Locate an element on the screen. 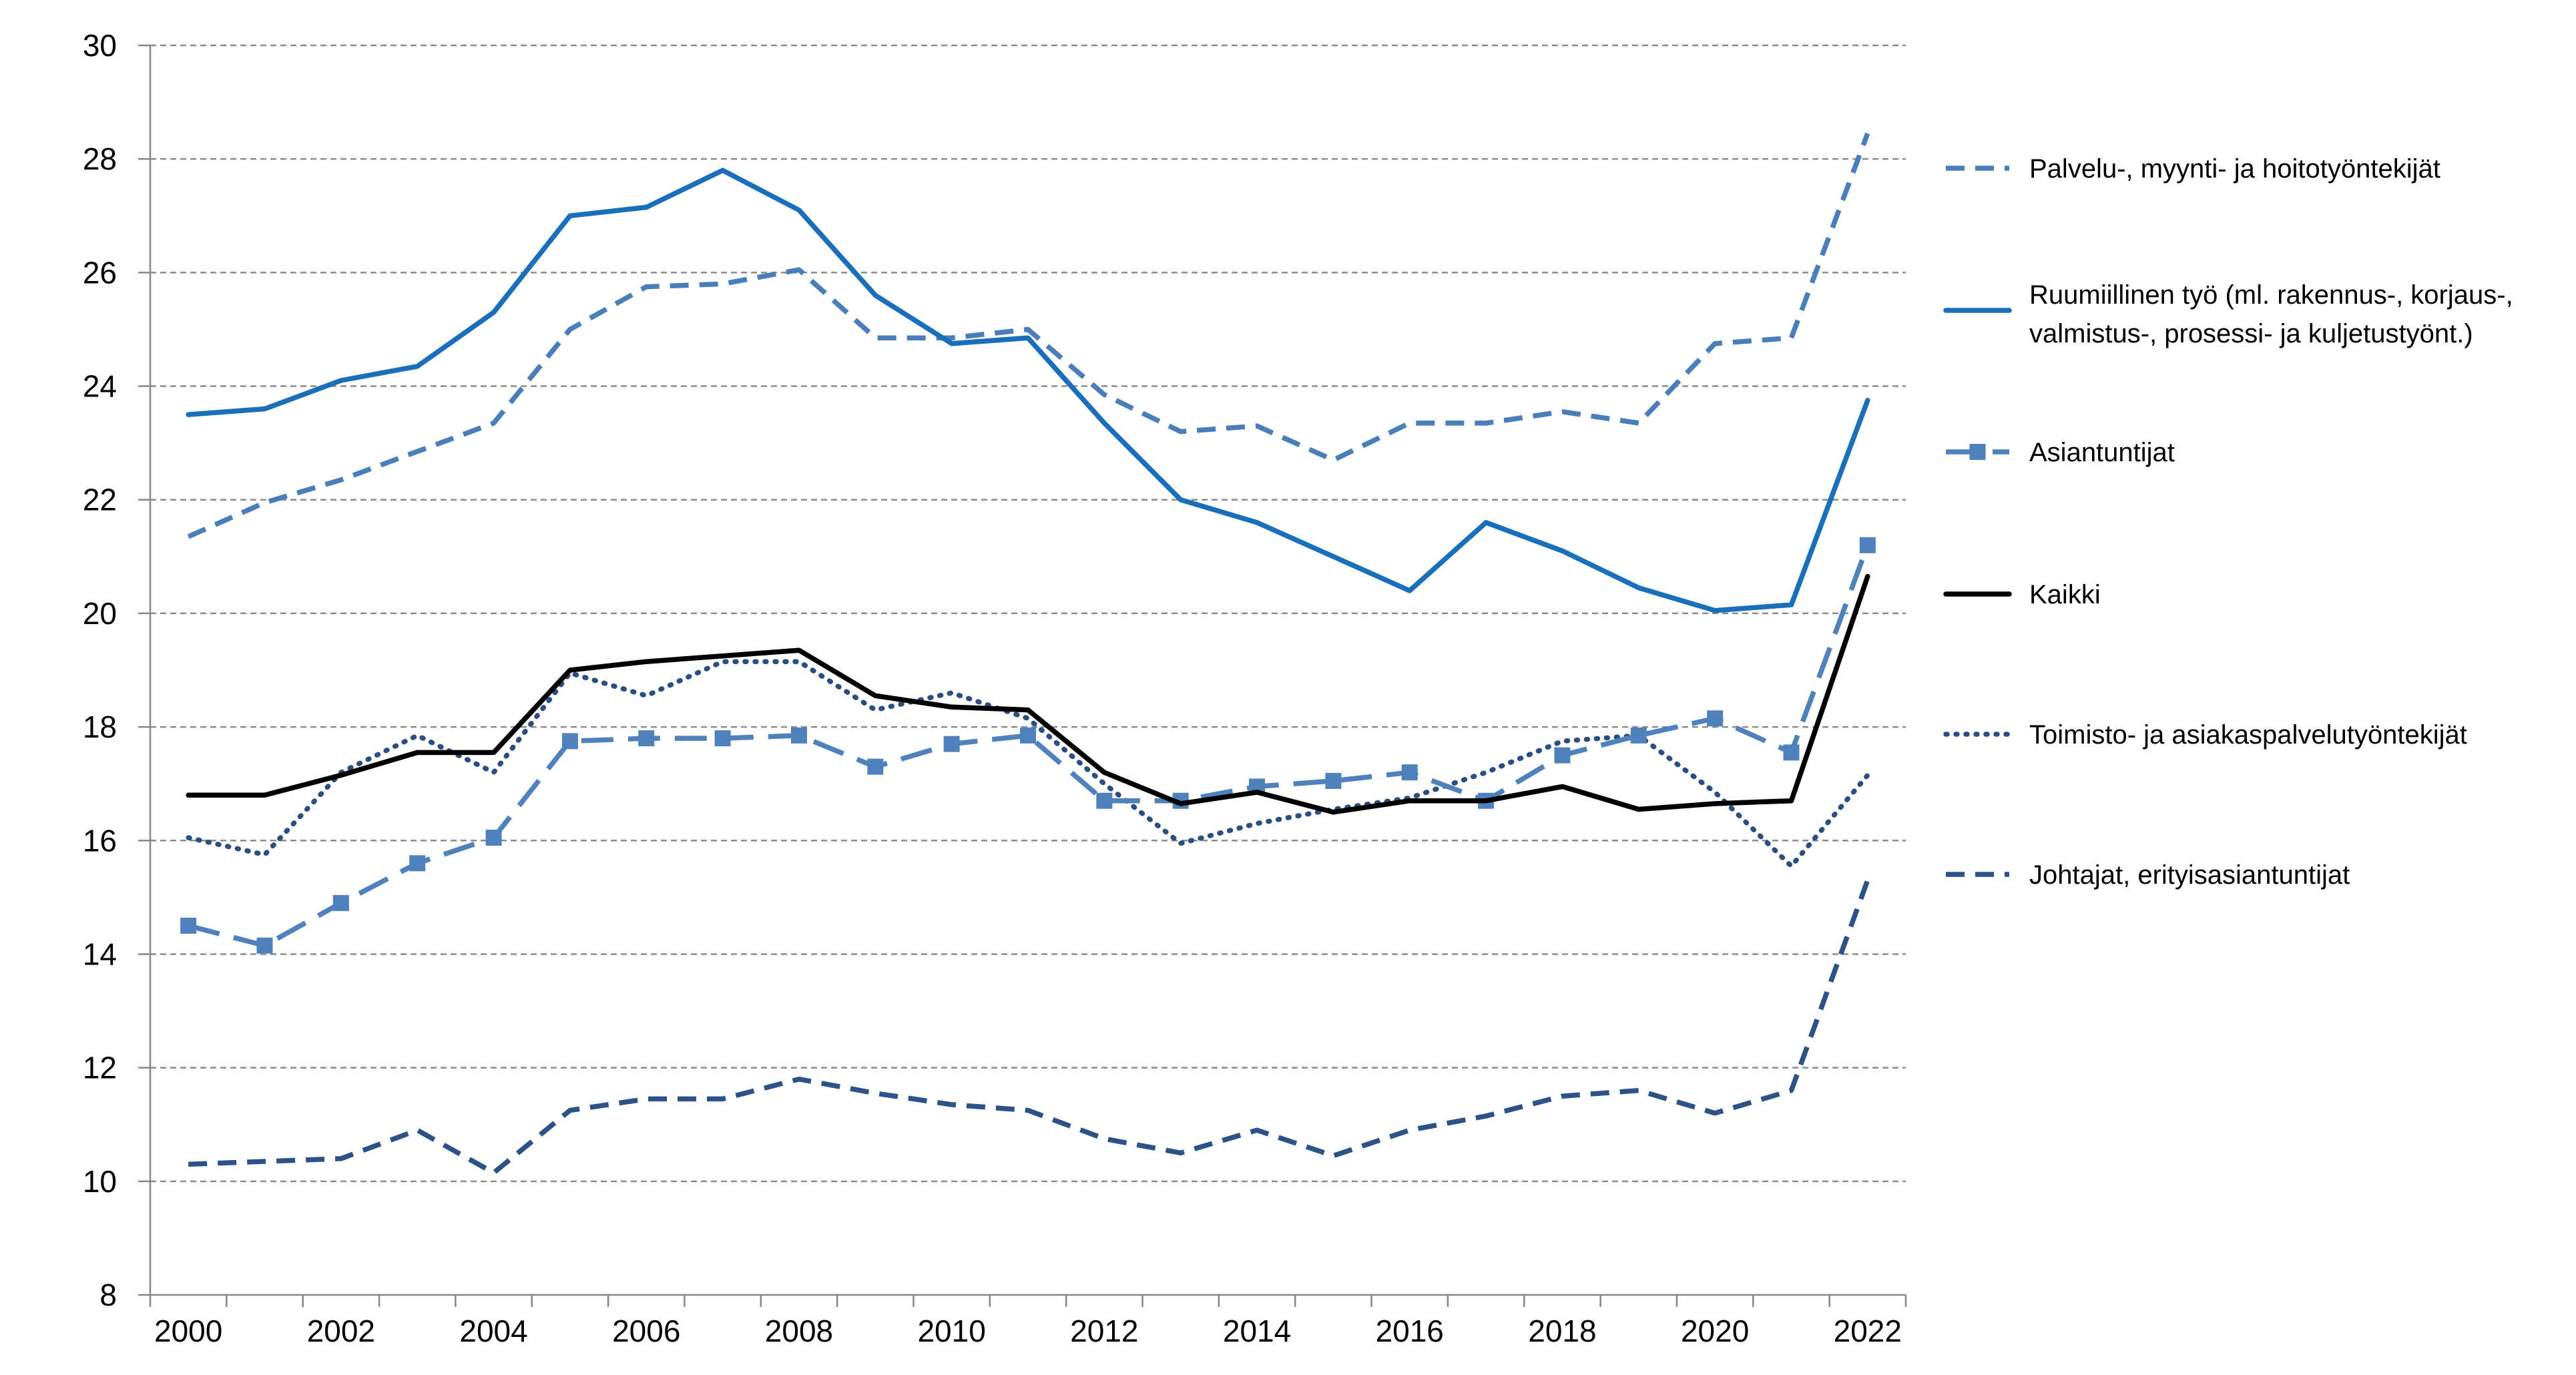 The height and width of the screenshot is (1375, 2576). x-tick-label: 2016 is located at coordinates (1410, 1331).